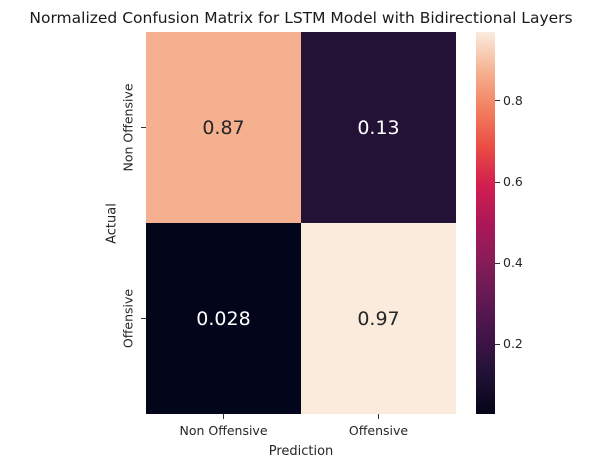 This screenshot has height=470, width=602. I want to click on cell-value-label: 0.028, so click(223, 318).